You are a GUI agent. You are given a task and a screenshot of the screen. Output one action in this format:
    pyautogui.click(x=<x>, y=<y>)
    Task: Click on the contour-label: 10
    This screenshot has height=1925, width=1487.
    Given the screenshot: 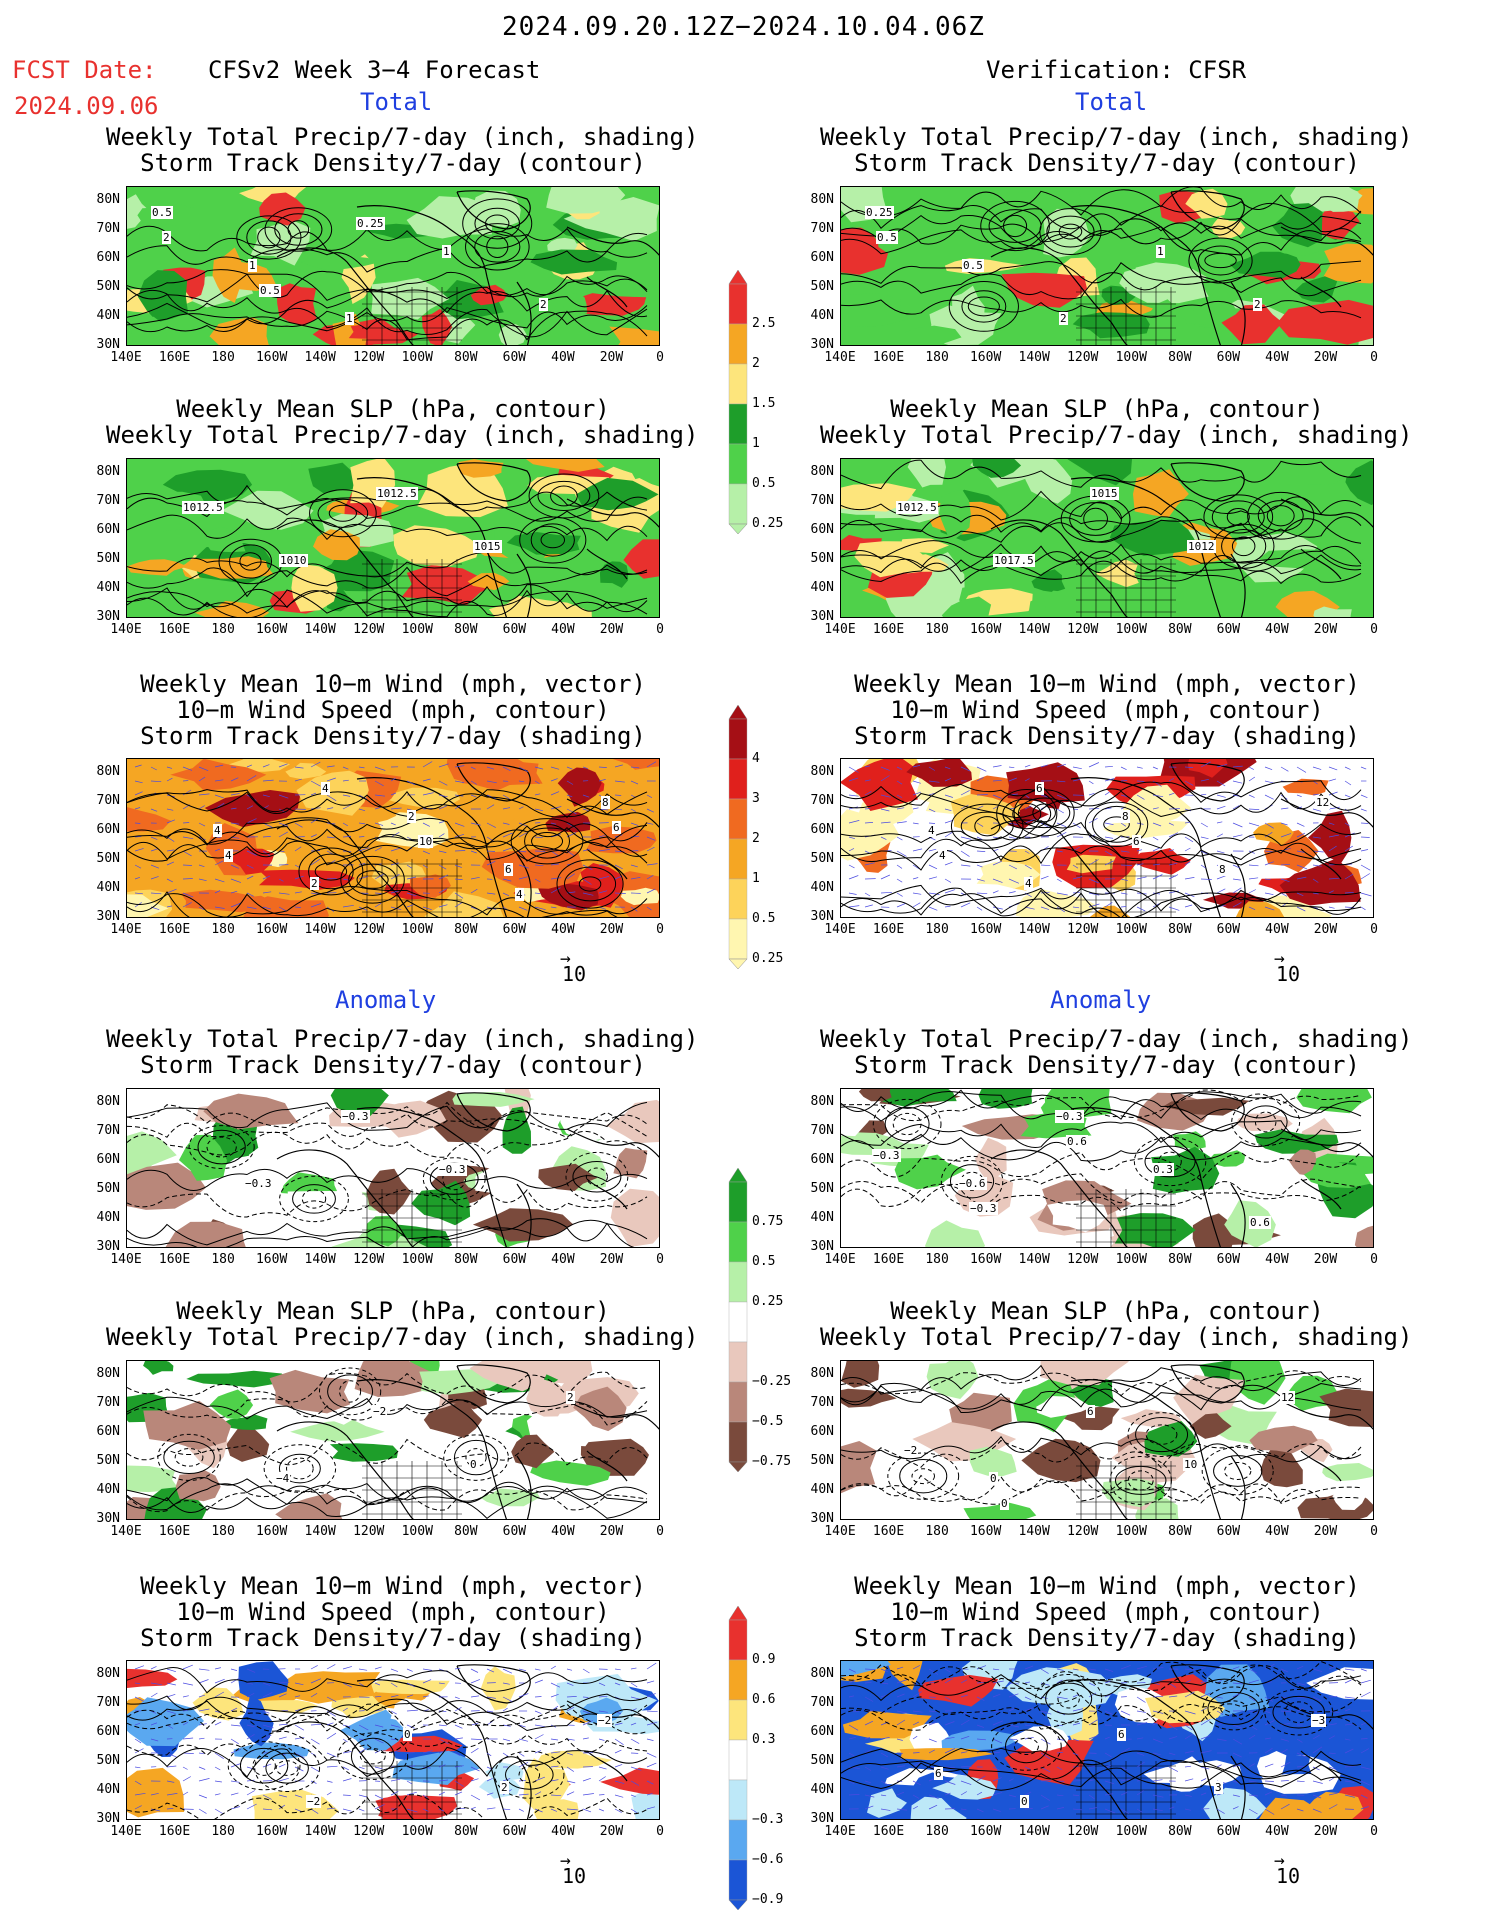 What is the action you would take?
    pyautogui.click(x=1191, y=1464)
    